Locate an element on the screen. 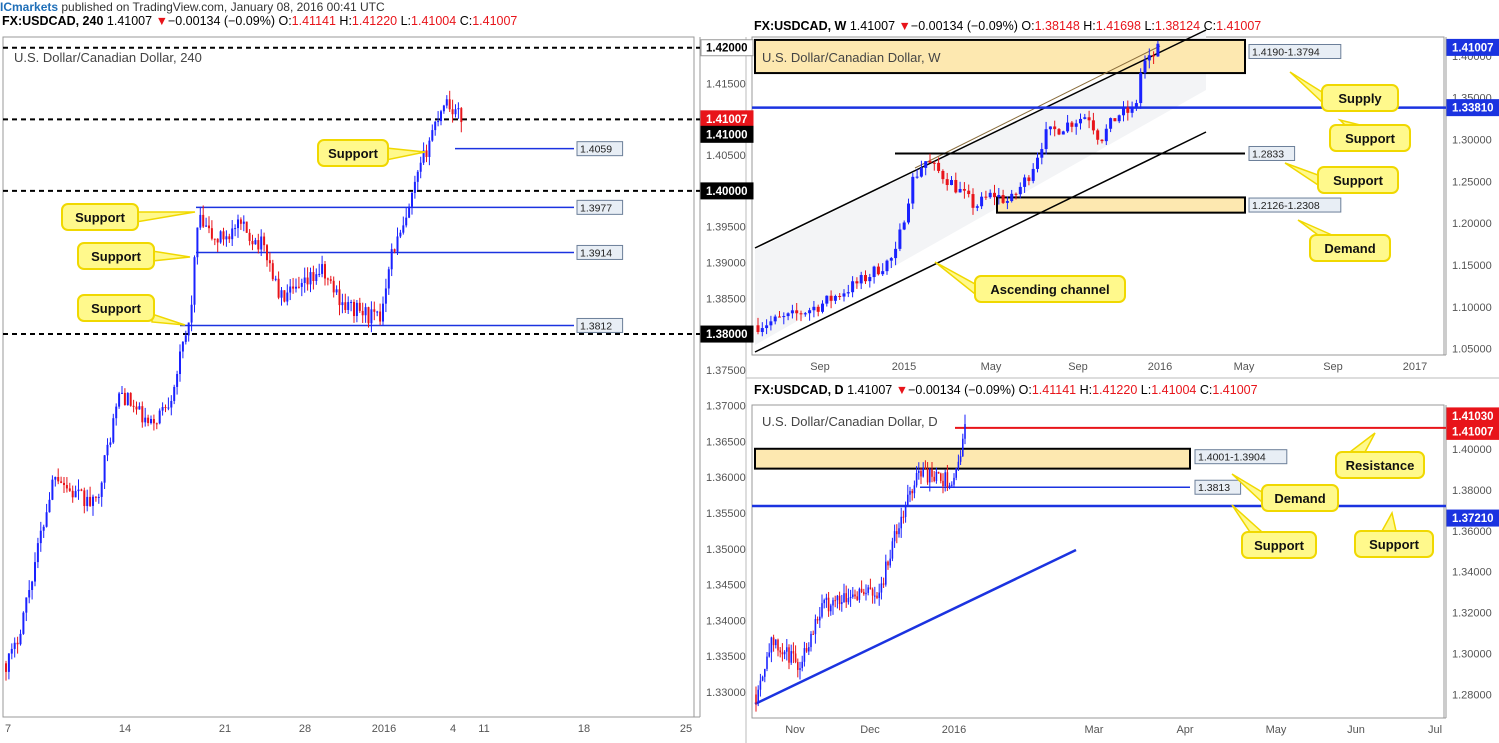 The width and height of the screenshot is (1499, 743). x-tick-label: Jun is located at coordinates (1356, 730).